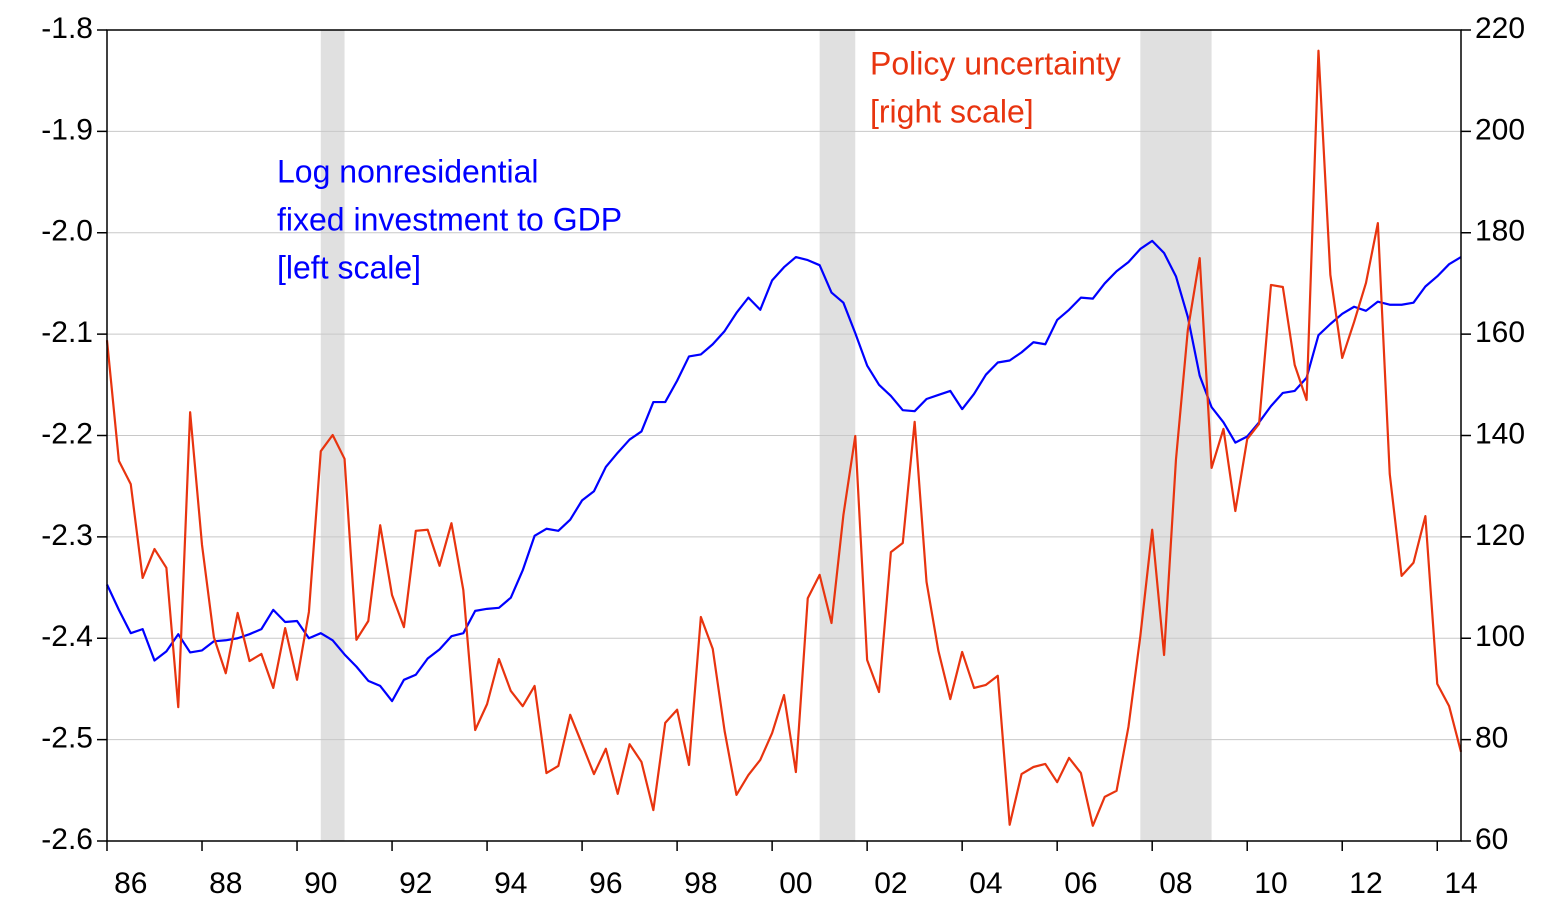 This screenshot has height=901, width=1559. Describe the element at coordinates (408, 171) in the screenshot. I see `series-label: Log nonresidential` at that location.